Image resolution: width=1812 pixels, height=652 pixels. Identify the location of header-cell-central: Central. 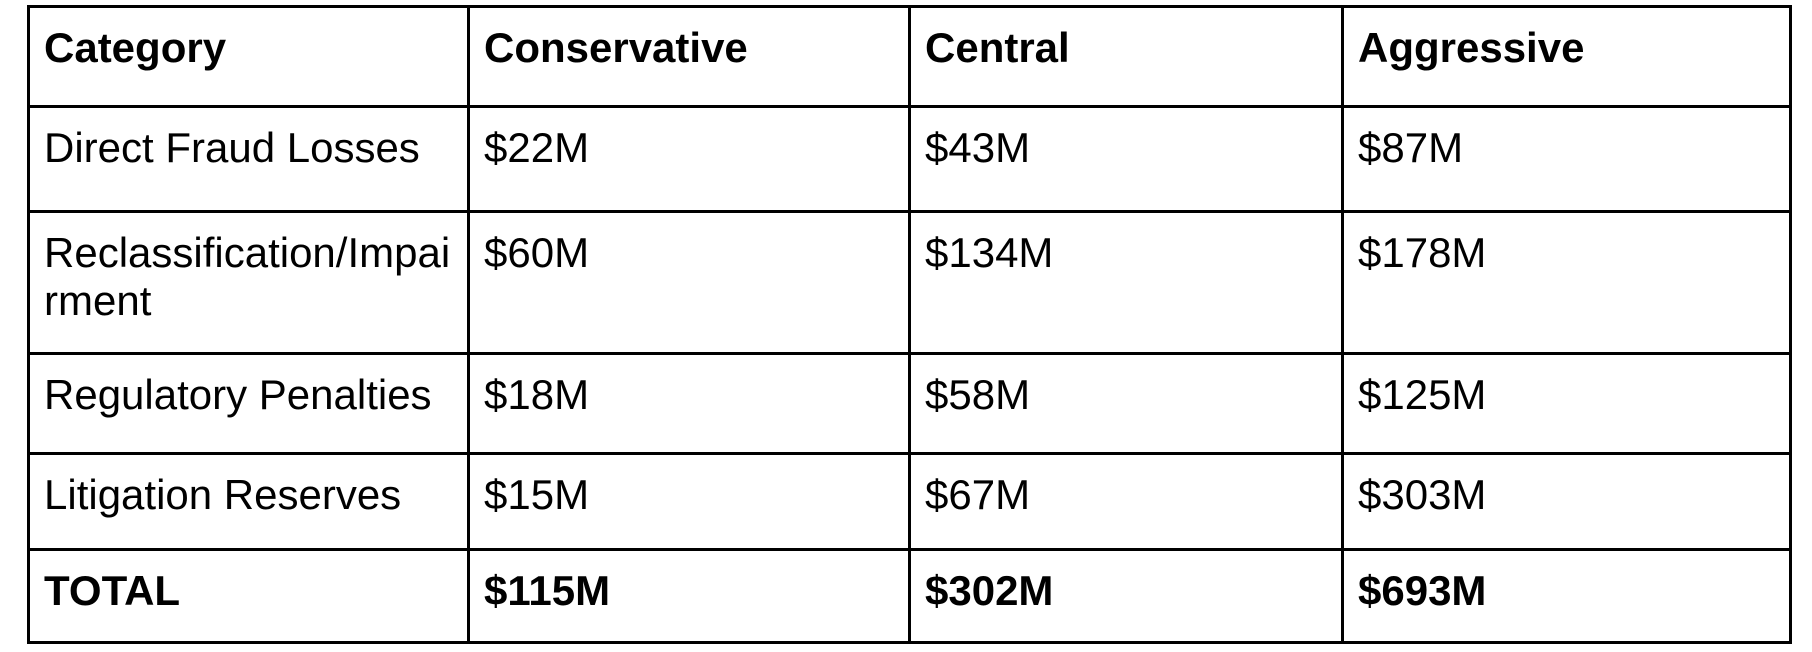
(1126, 56).